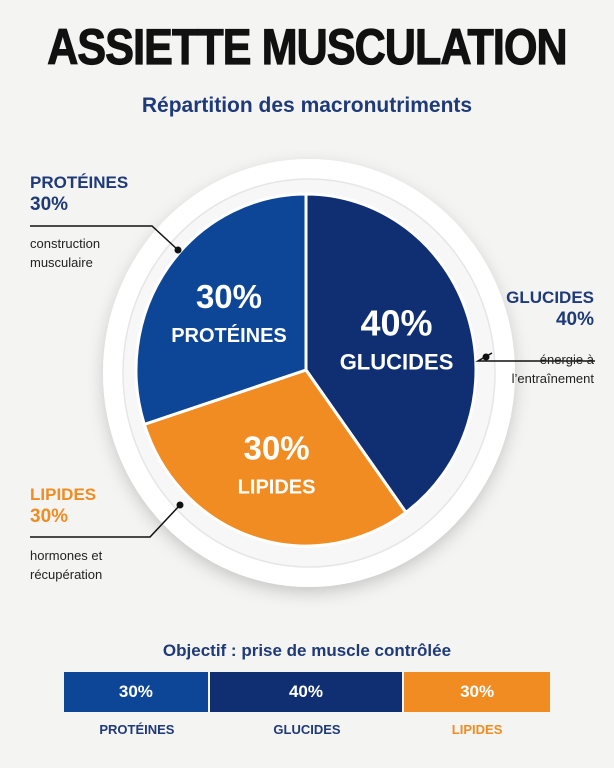  What do you see at coordinates (79, 182) in the screenshot?
I see `callout-proteines-name: PROTÉINES` at bounding box center [79, 182].